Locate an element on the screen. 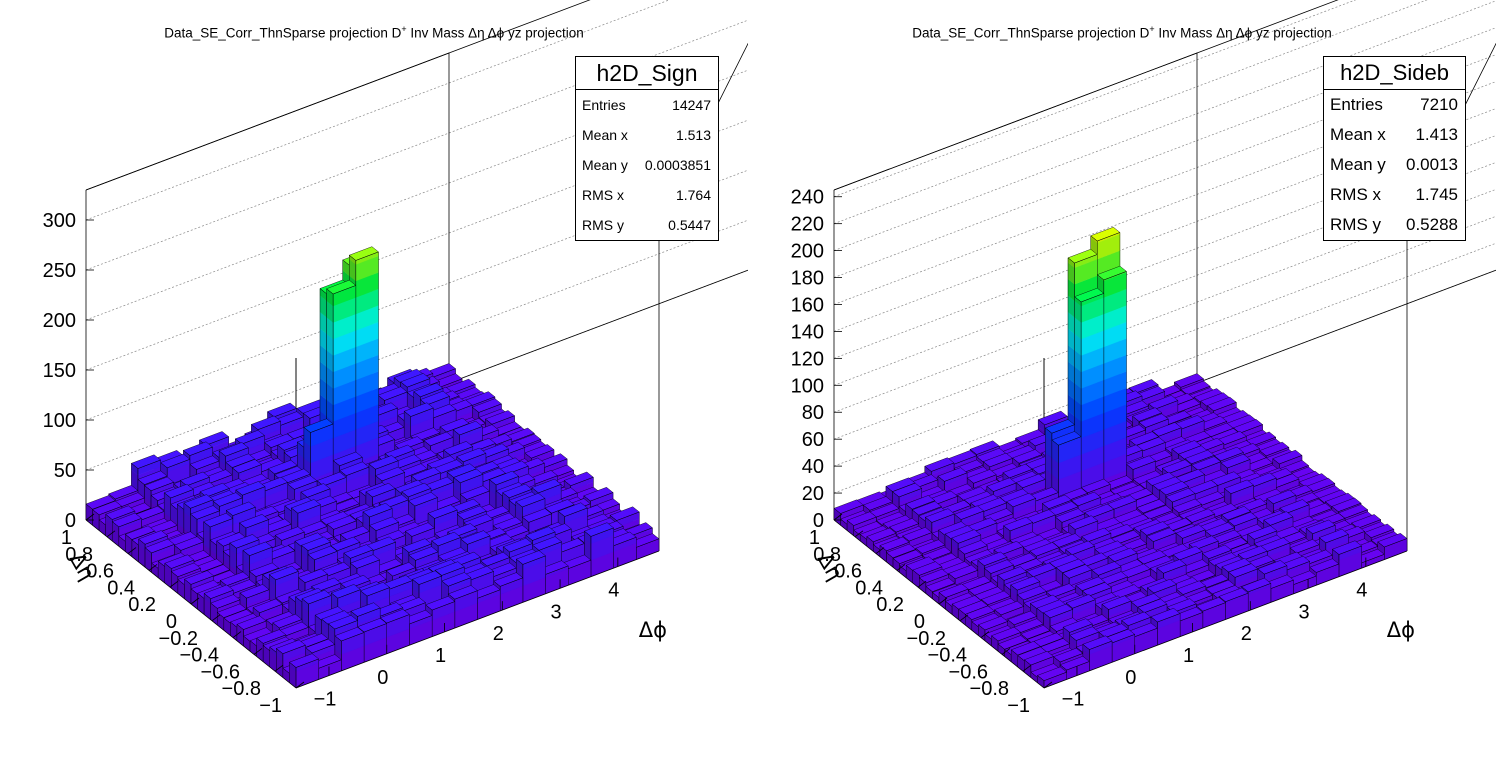 Image resolution: width=1496 pixels, height=772 pixels. z-tick-label: 40 is located at coordinates (813, 467).